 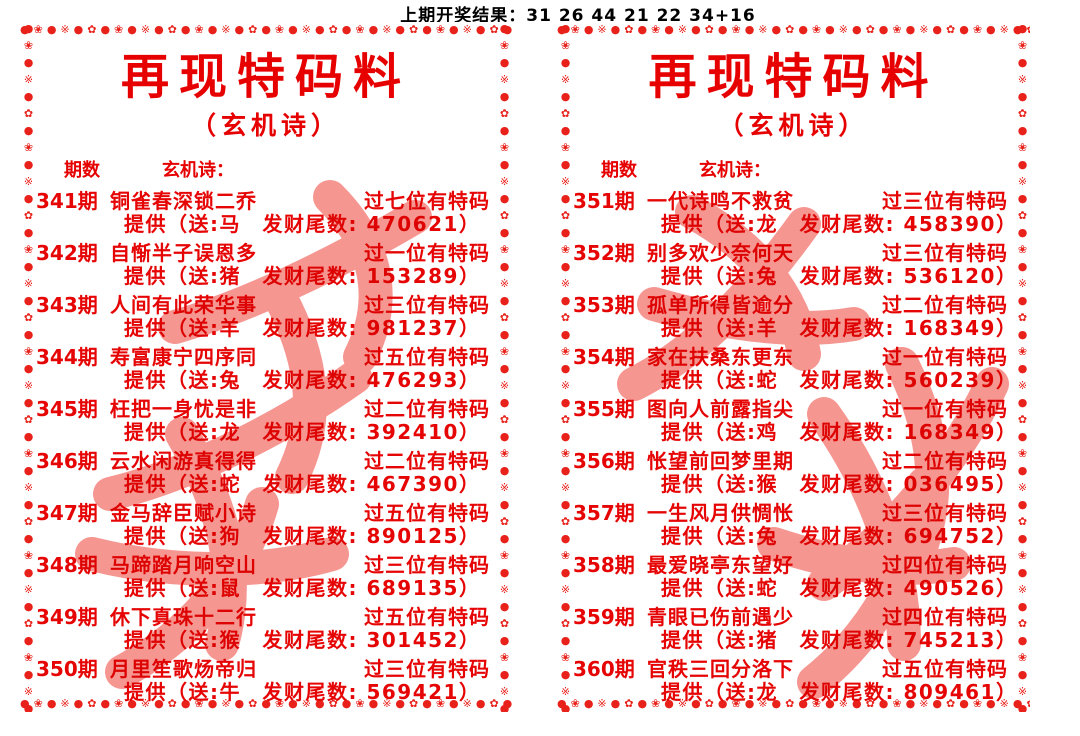 What do you see at coordinates (839, 536) in the screenshot?
I see `provide-line: 提供（送:兔 发财尾数: 694752）` at bounding box center [839, 536].